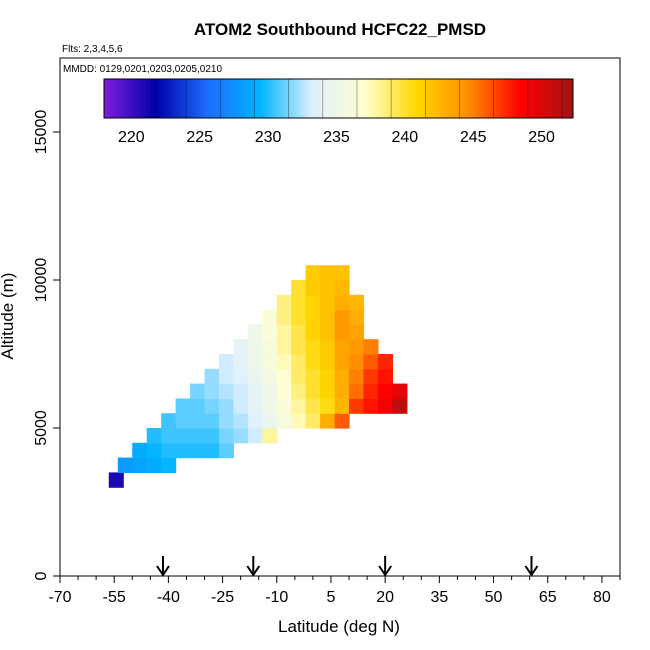 The width and height of the screenshot is (650, 650). What do you see at coordinates (602, 597) in the screenshot?
I see `x-tick-label: 80` at bounding box center [602, 597].